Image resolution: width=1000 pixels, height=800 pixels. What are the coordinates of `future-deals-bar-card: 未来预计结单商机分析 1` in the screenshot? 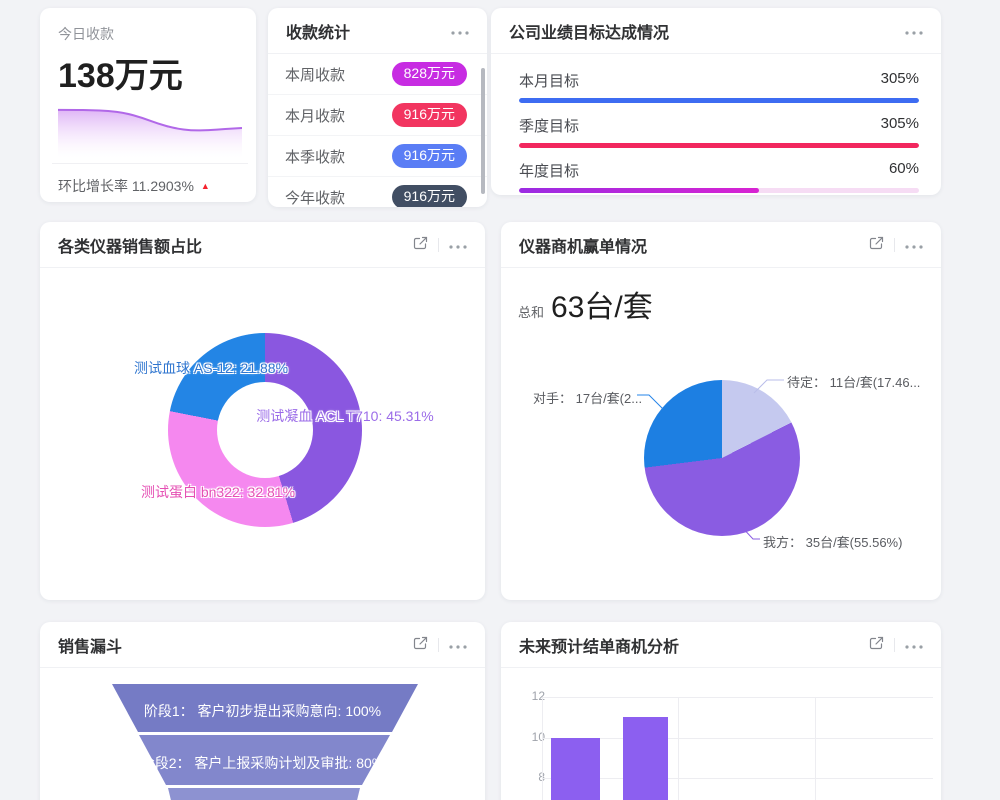 It's located at (721, 711).